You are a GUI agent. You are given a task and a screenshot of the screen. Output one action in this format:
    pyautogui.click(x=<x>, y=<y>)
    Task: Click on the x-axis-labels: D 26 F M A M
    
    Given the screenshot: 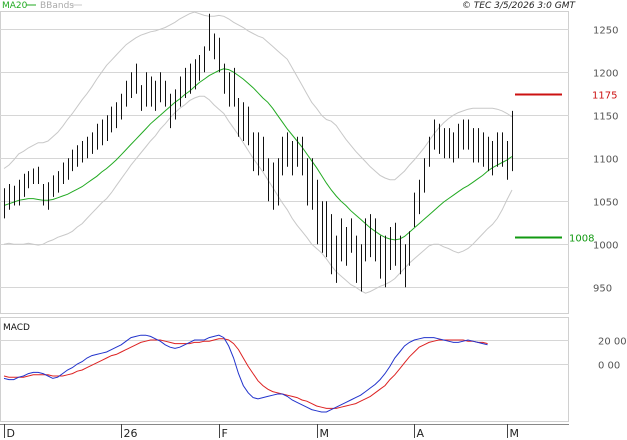 What is the action you would take?
    pyautogui.click(x=262, y=432)
    